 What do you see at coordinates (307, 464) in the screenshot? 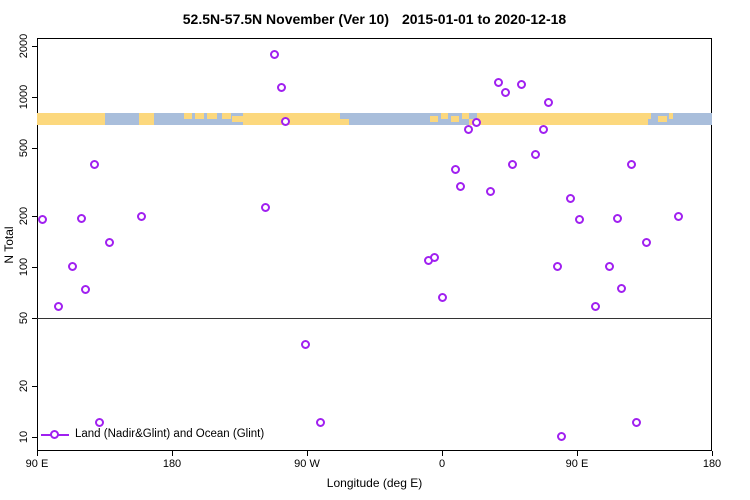
I see `x-tick-label: 90 W` at bounding box center [307, 464].